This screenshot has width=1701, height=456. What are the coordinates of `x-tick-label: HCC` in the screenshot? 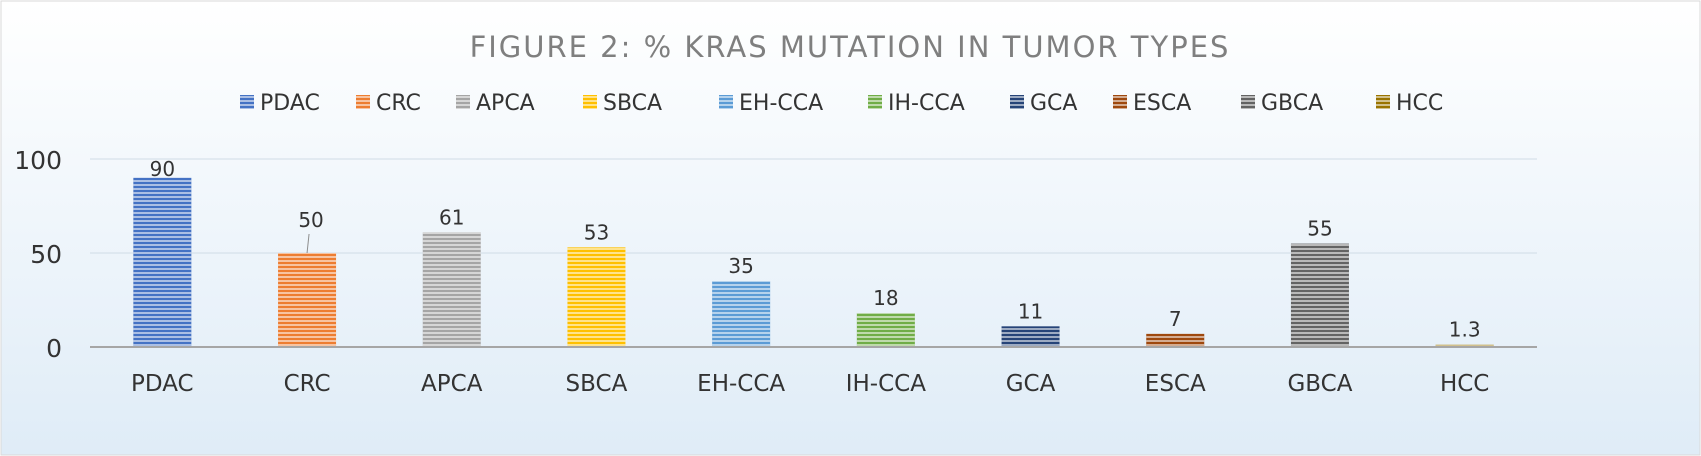 It's located at (1464, 384).